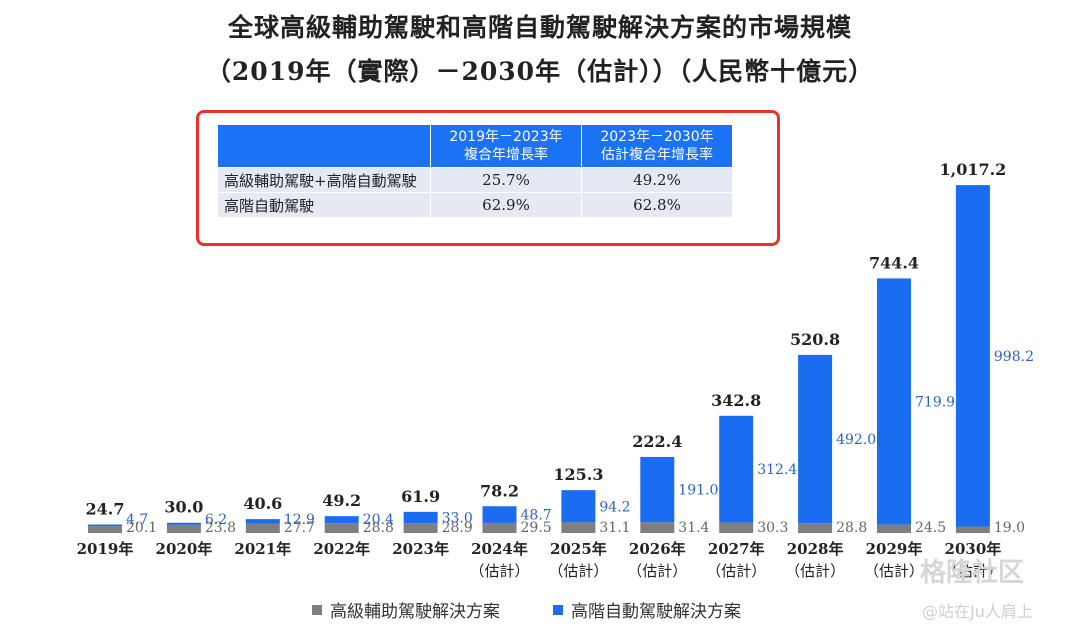 The image size is (1080, 629). Describe the element at coordinates (341, 500) in the screenshot. I see `total-label: 49.2` at that location.